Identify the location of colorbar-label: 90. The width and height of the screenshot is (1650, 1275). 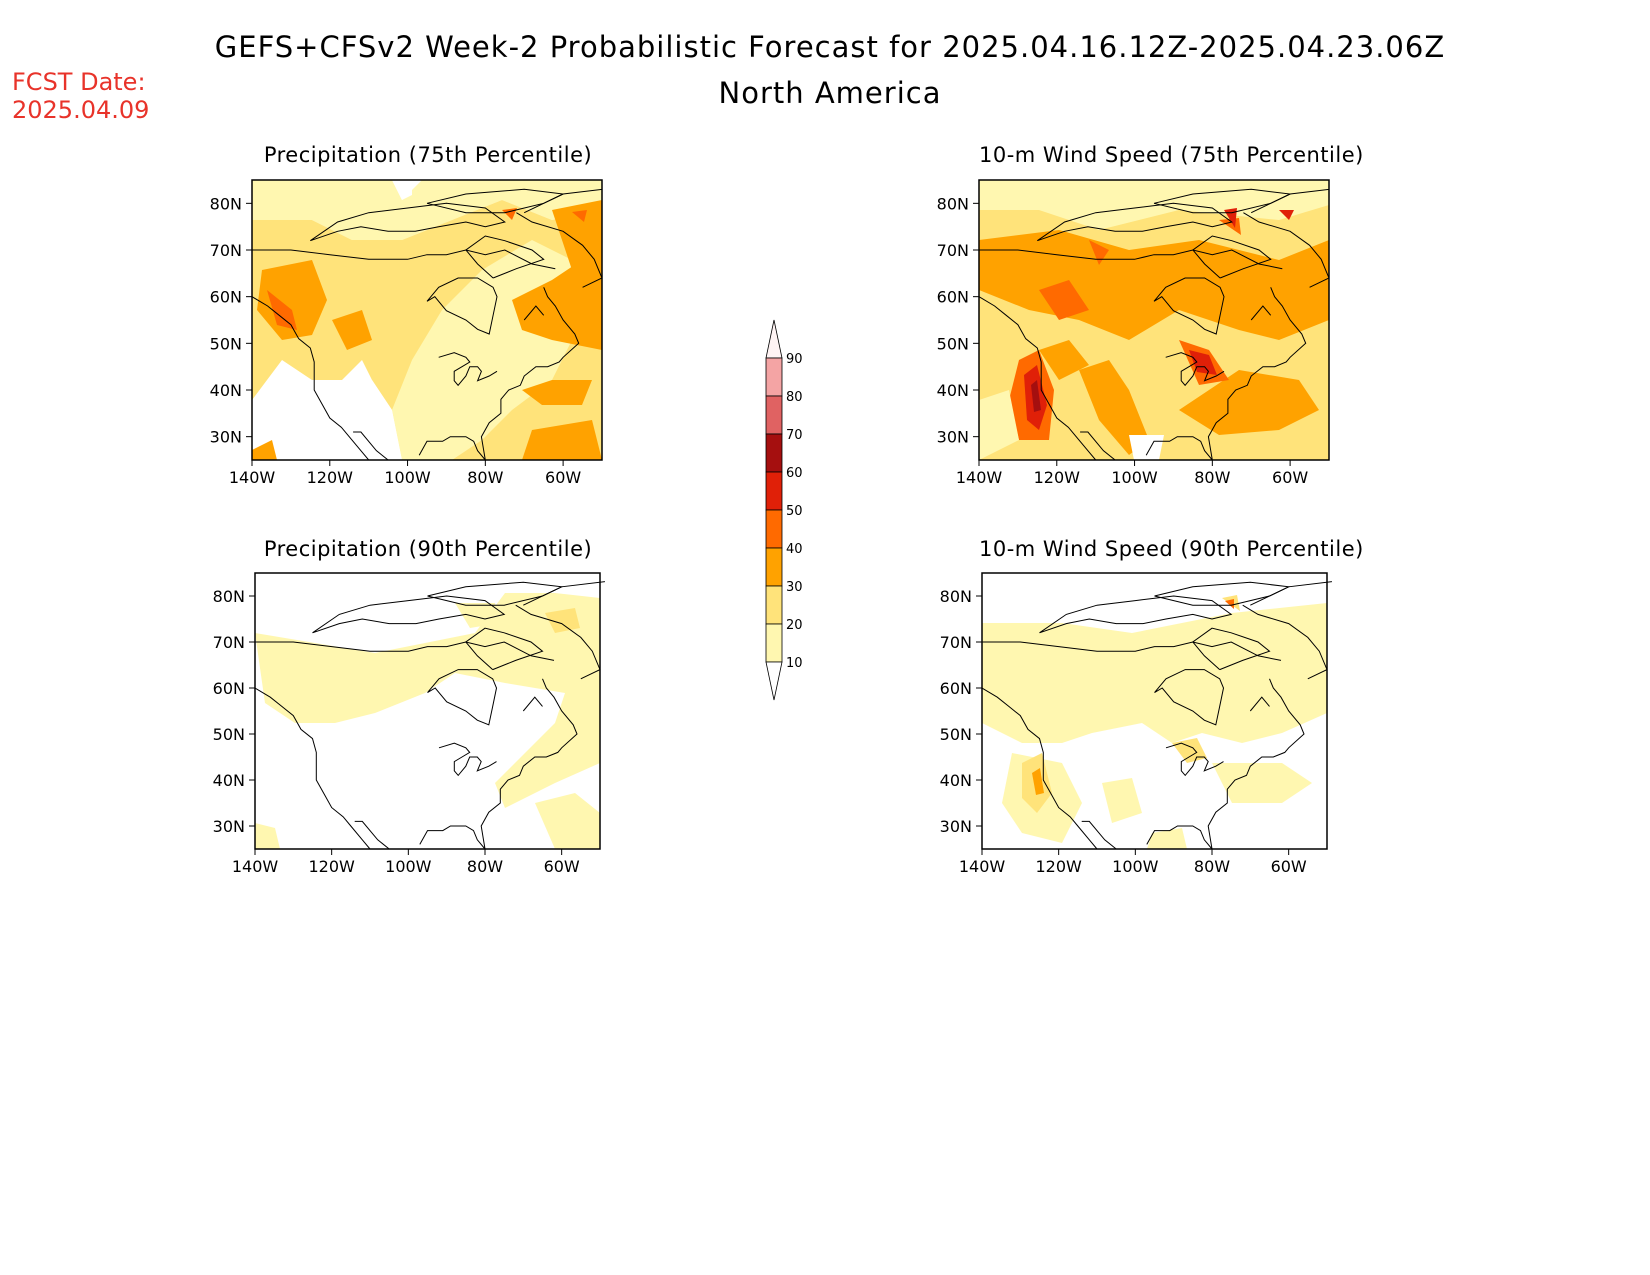
(794, 359).